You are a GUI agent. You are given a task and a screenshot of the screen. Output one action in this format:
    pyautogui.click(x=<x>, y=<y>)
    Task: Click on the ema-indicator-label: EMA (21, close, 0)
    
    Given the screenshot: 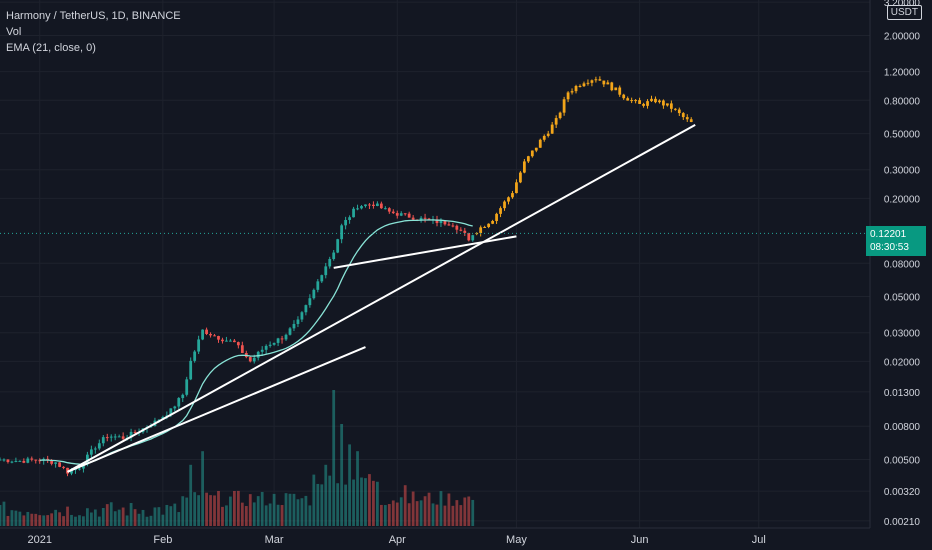 What is the action you would take?
    pyautogui.click(x=51, y=48)
    